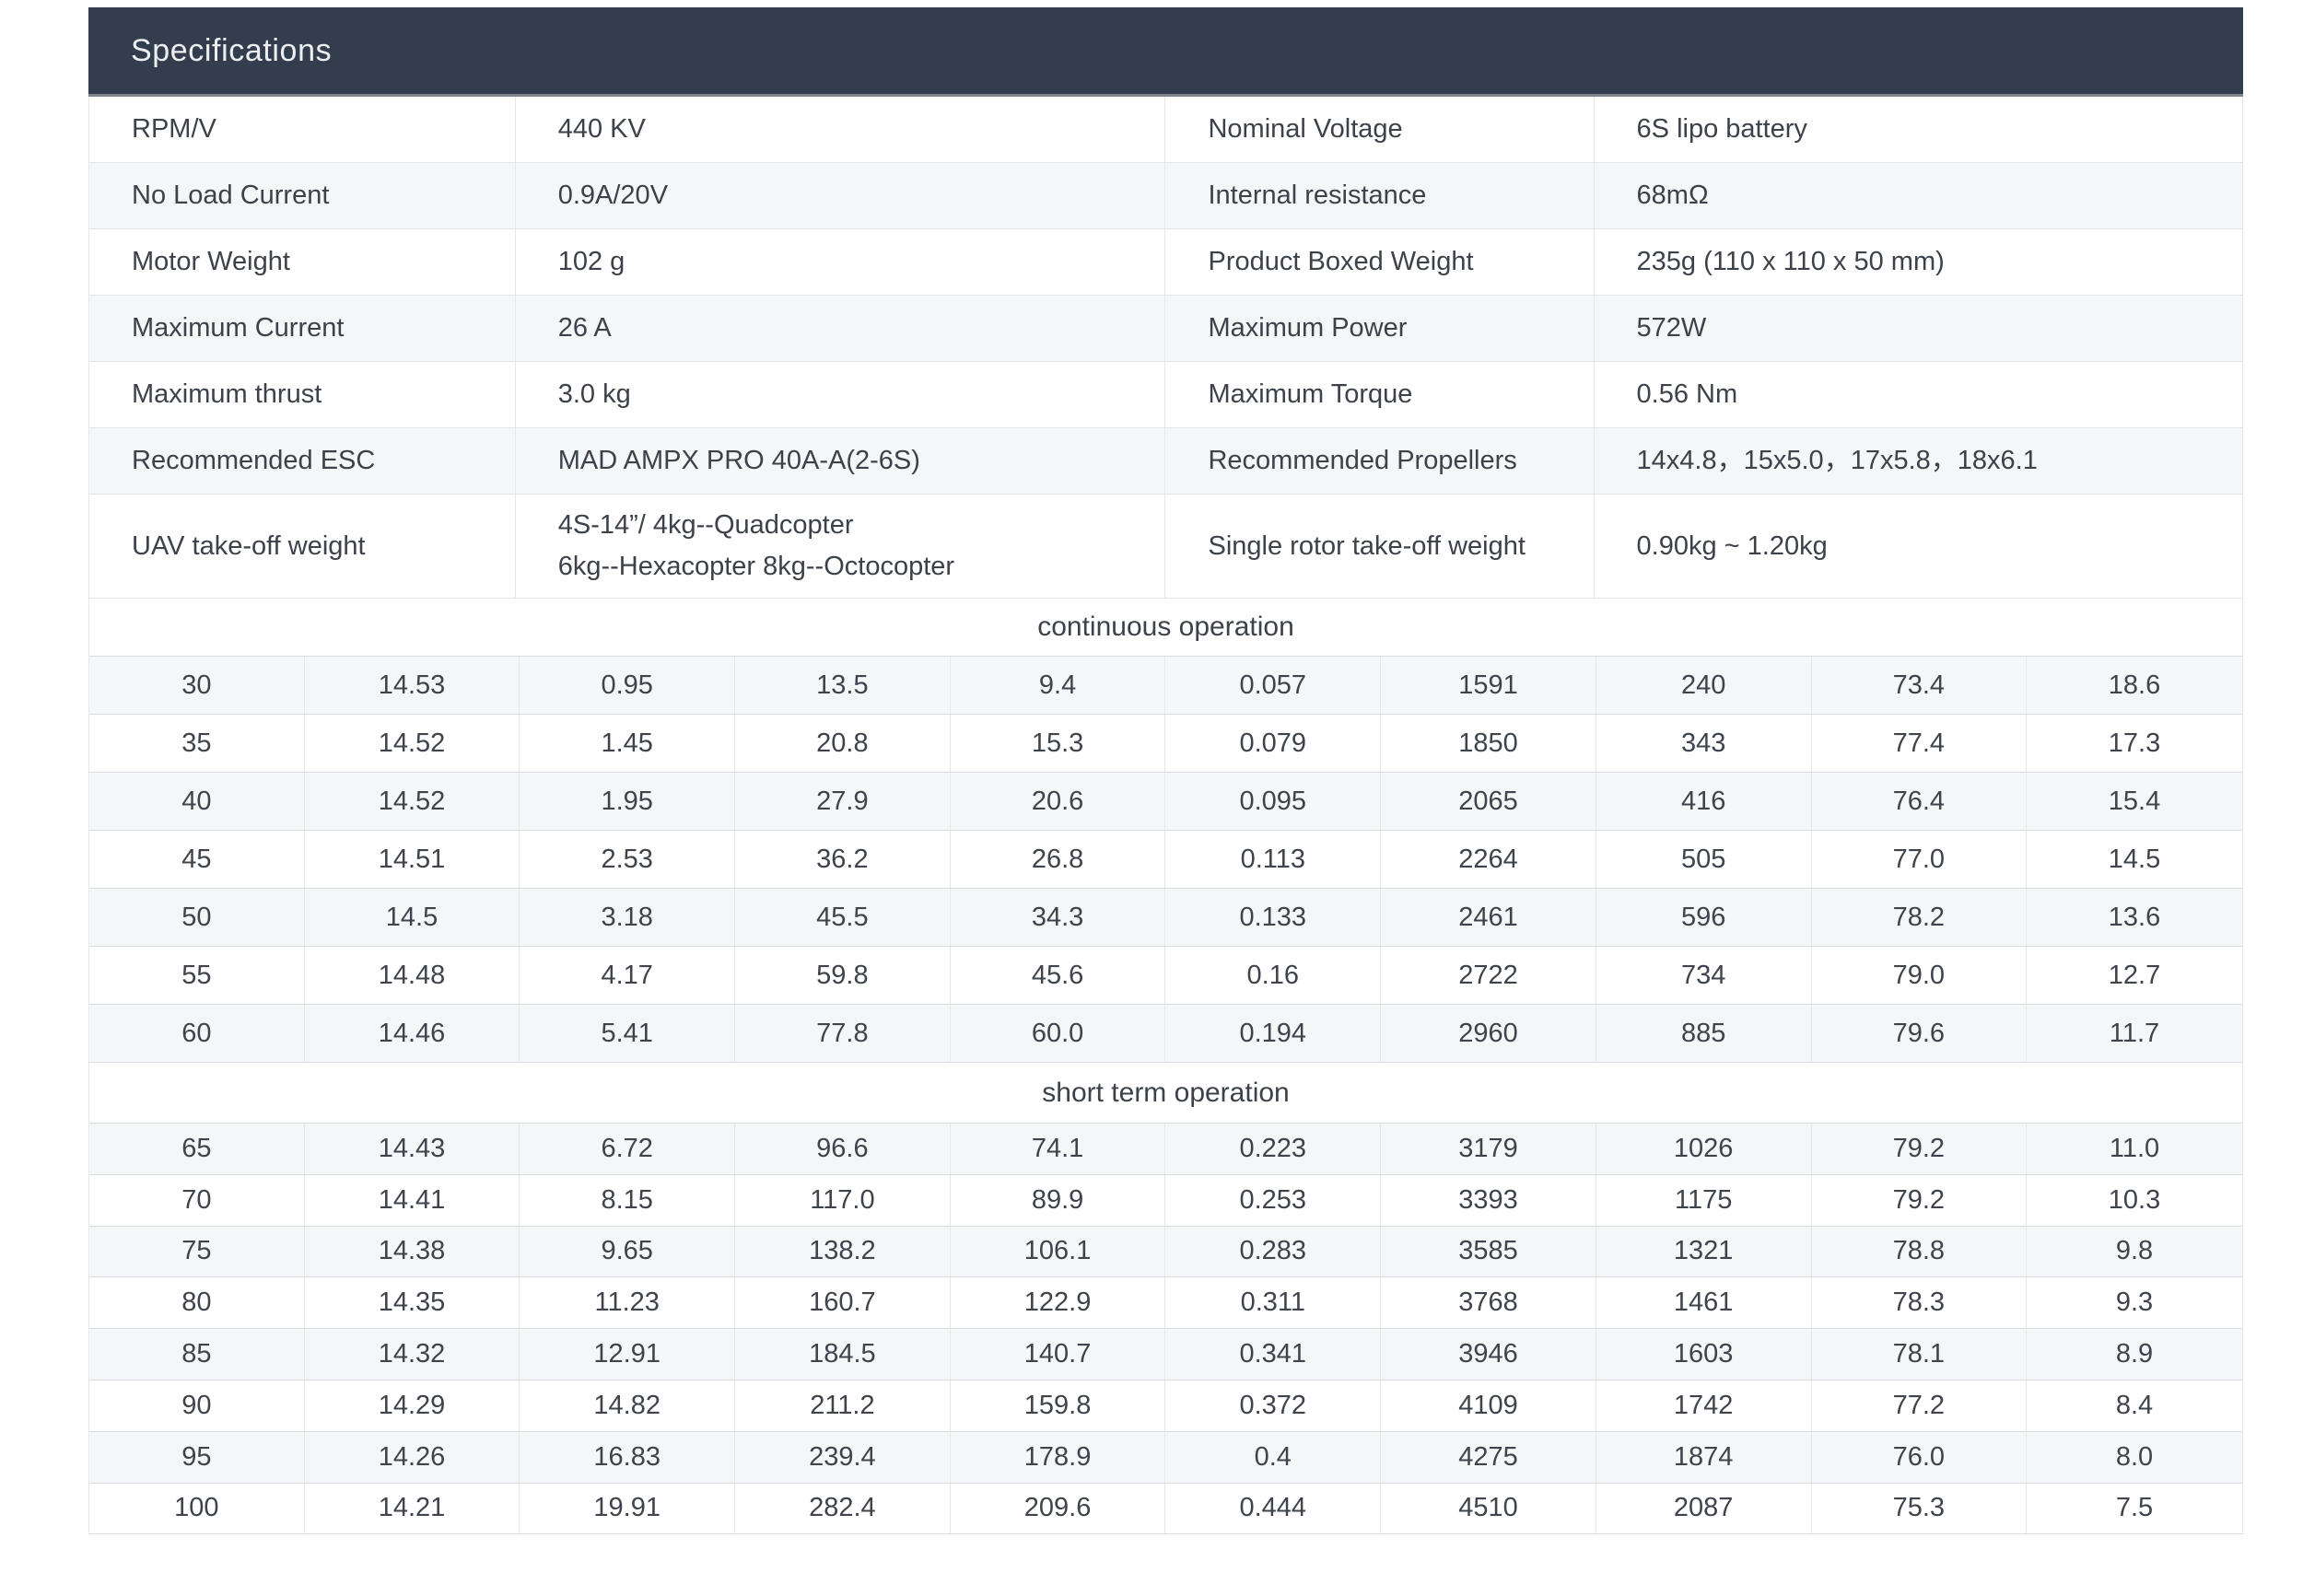  Describe the element at coordinates (1704, 802) in the screenshot. I see `table-cell: 416` at that location.